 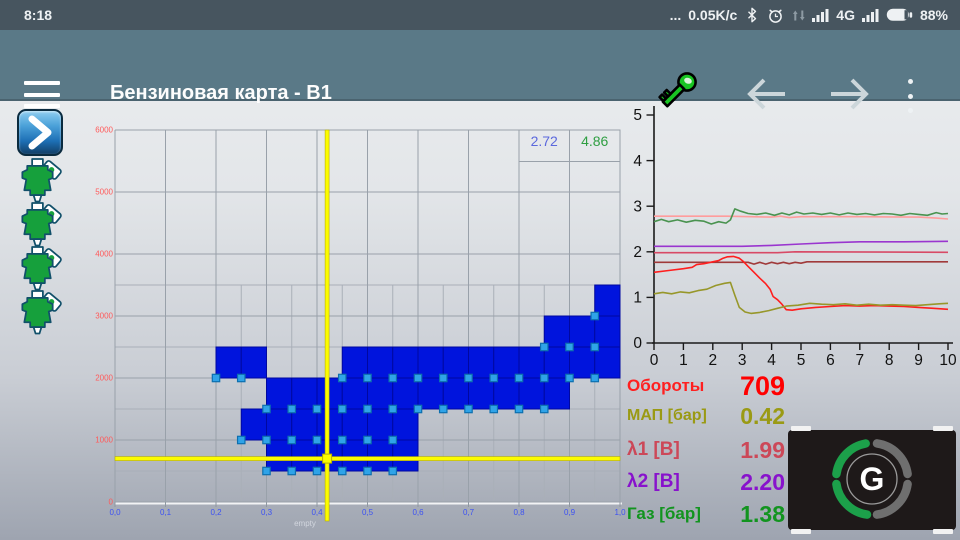 I want to click on key-icon, so click(x=684, y=97).